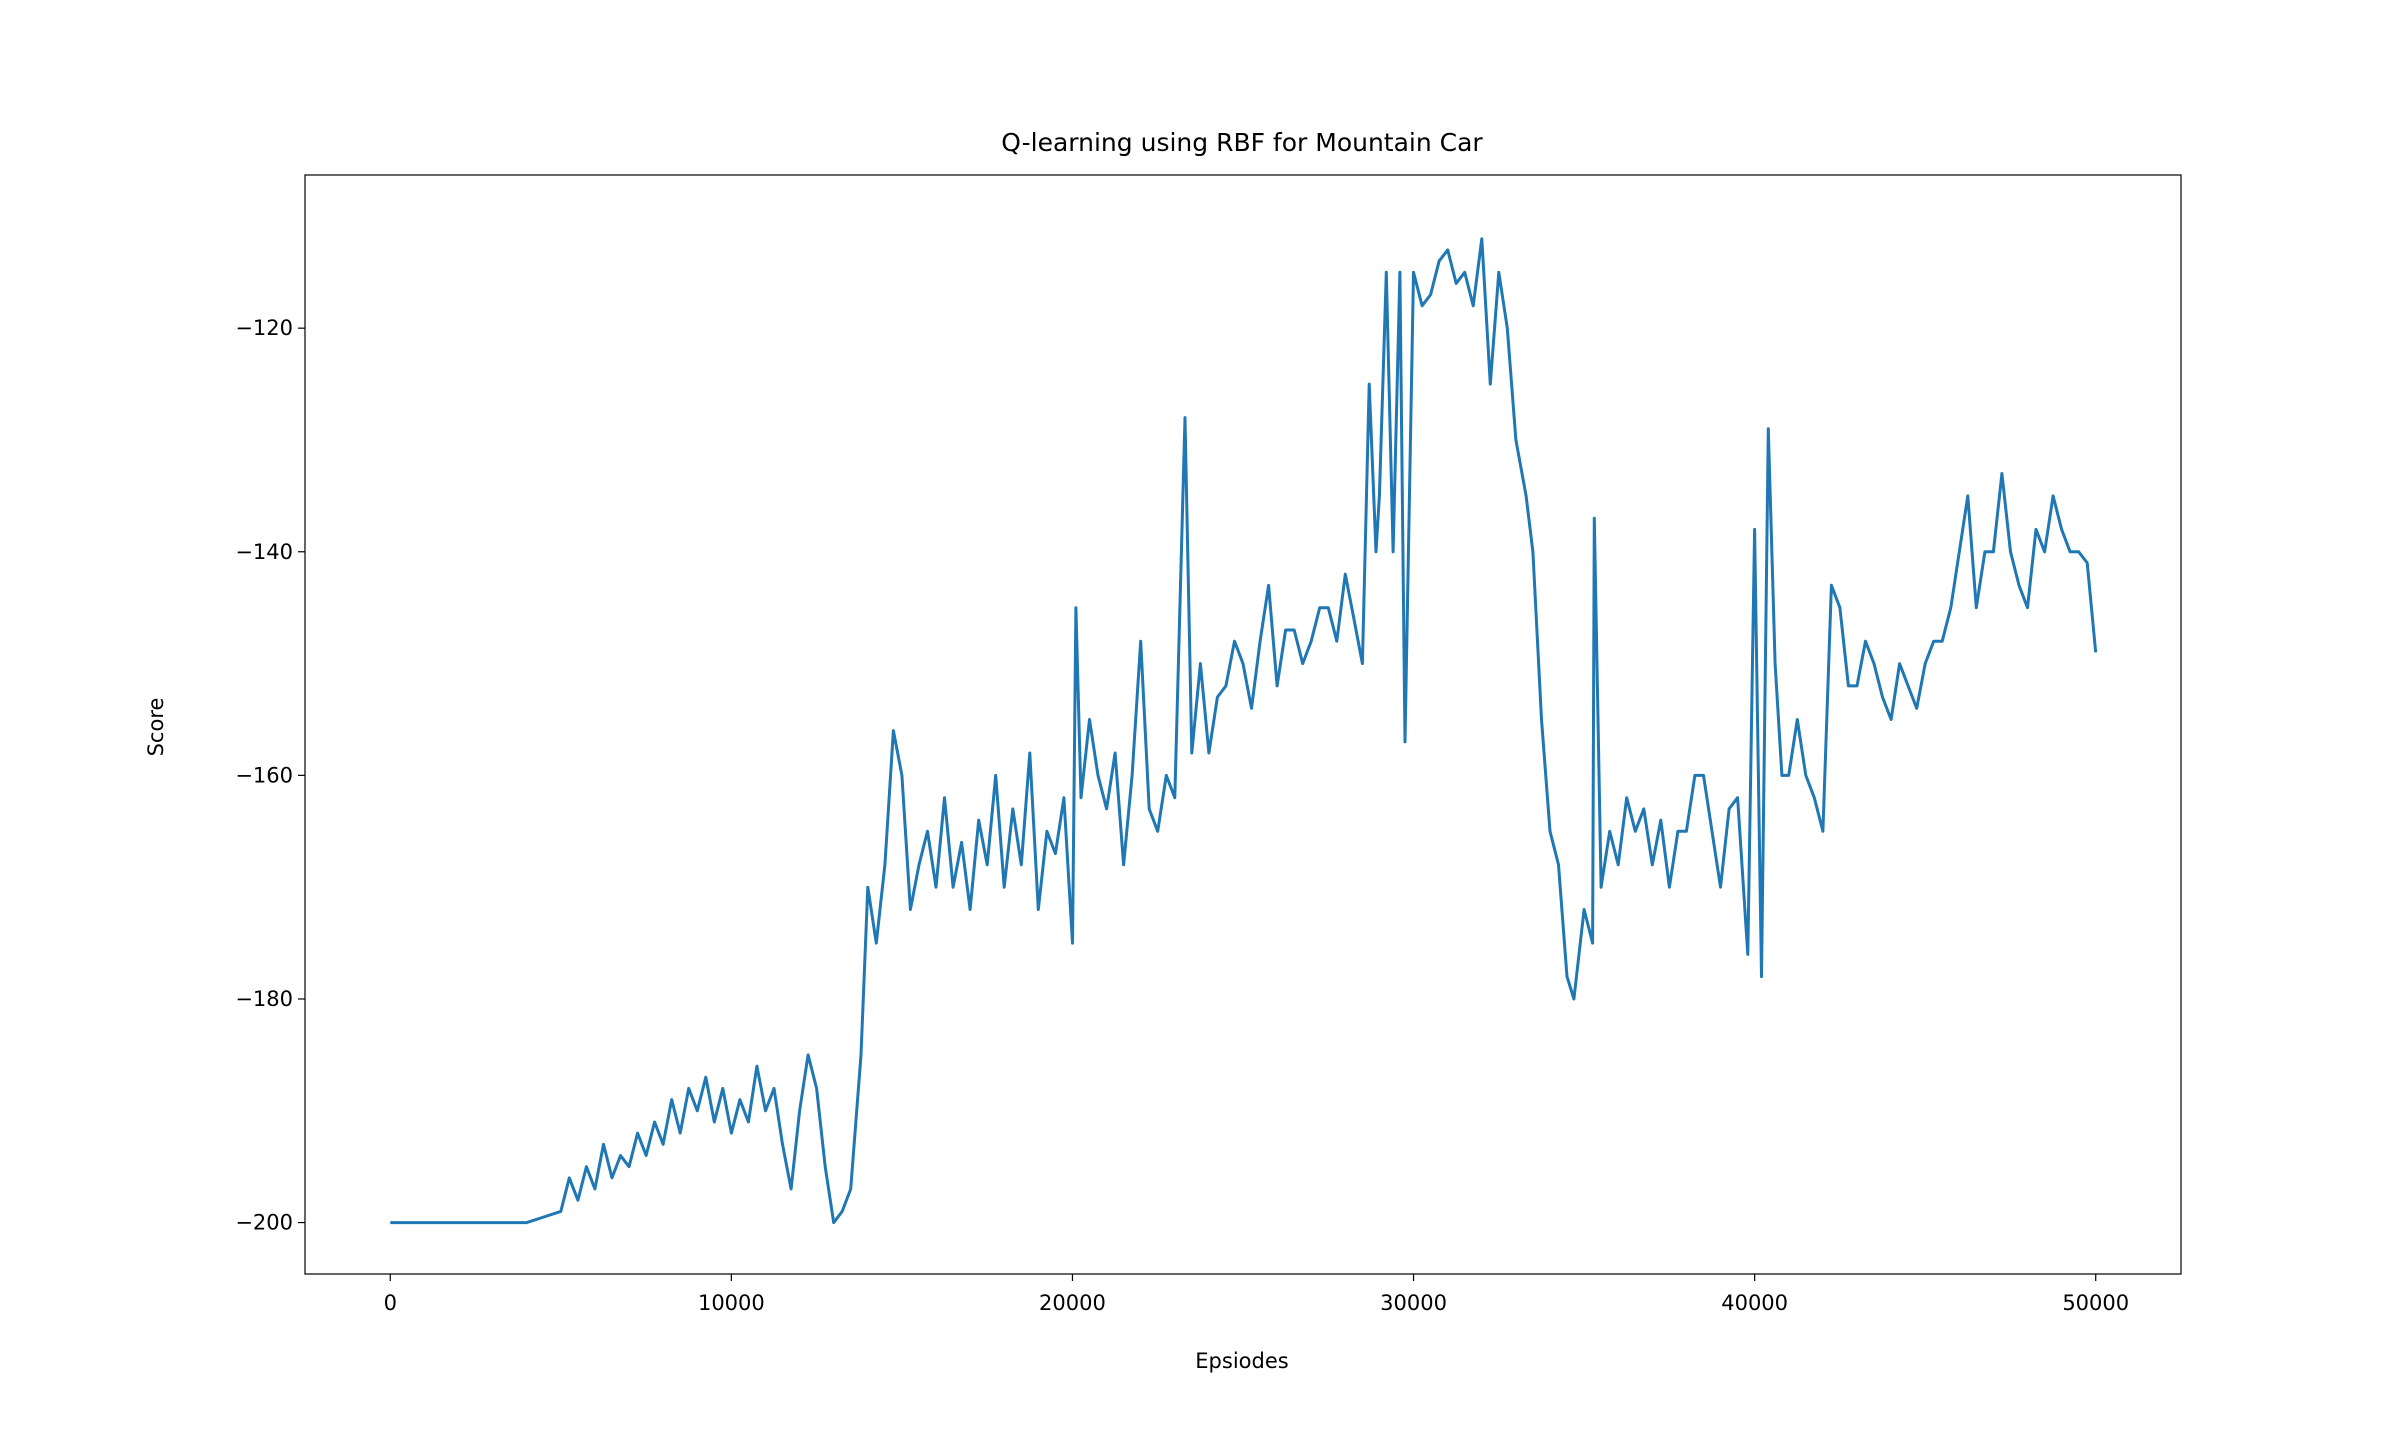 The image size is (2390, 1434). I want to click on x-tick-label: 10000, so click(731, 1303).